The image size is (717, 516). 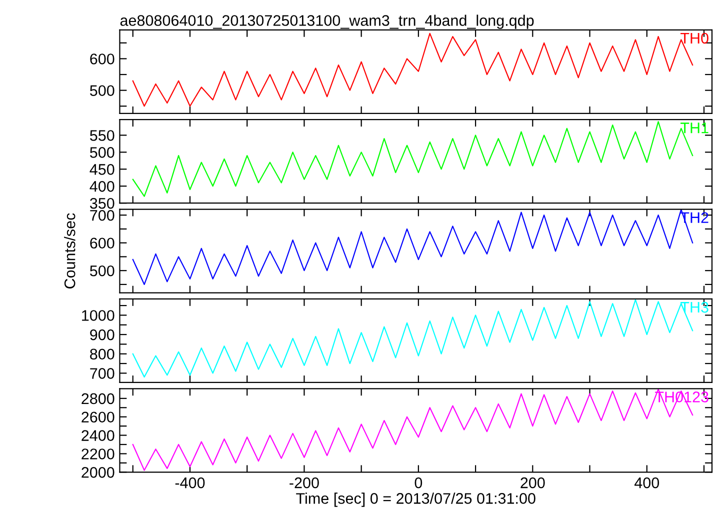 What do you see at coordinates (532, 482) in the screenshot?
I see `x-tick-label: 200` at bounding box center [532, 482].